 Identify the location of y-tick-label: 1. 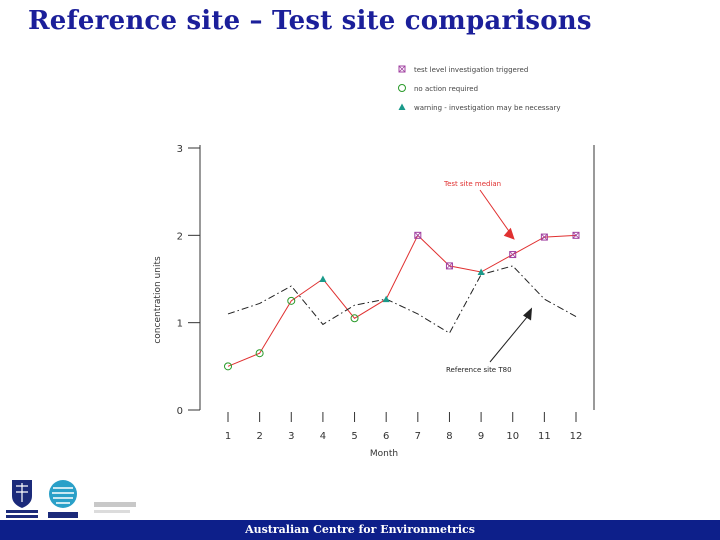
(180, 324).